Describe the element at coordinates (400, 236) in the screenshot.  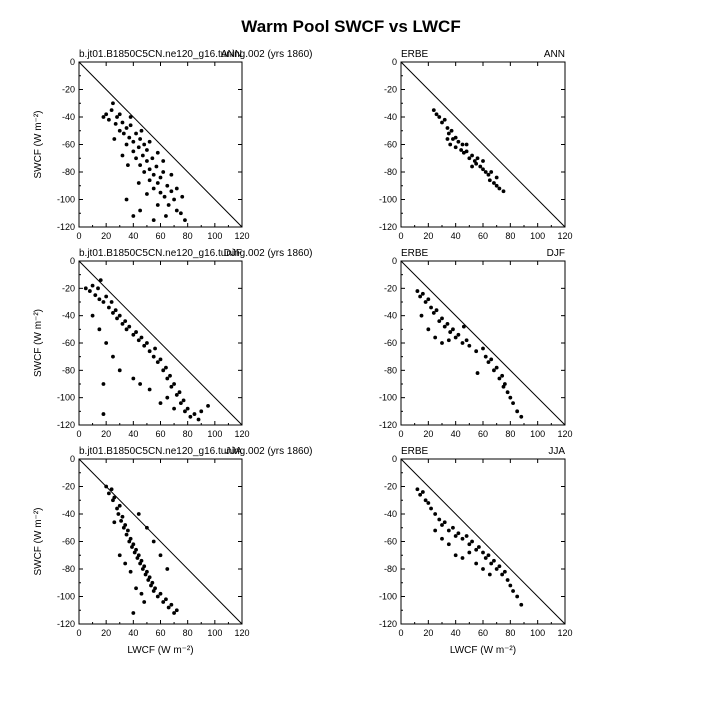
I see `x-tick-label: 0` at that location.